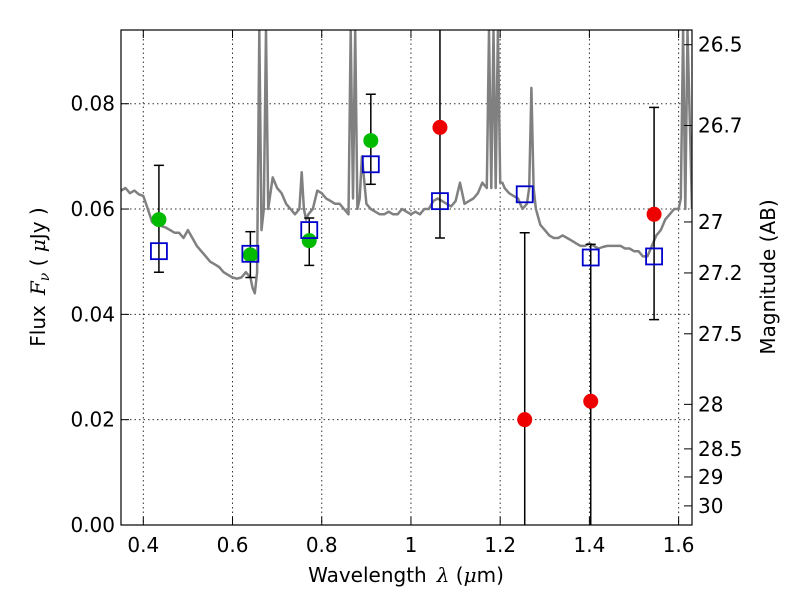  Describe the element at coordinates (456, 575) in the screenshot. I see `x-axis-label-unit-open: (` at that location.